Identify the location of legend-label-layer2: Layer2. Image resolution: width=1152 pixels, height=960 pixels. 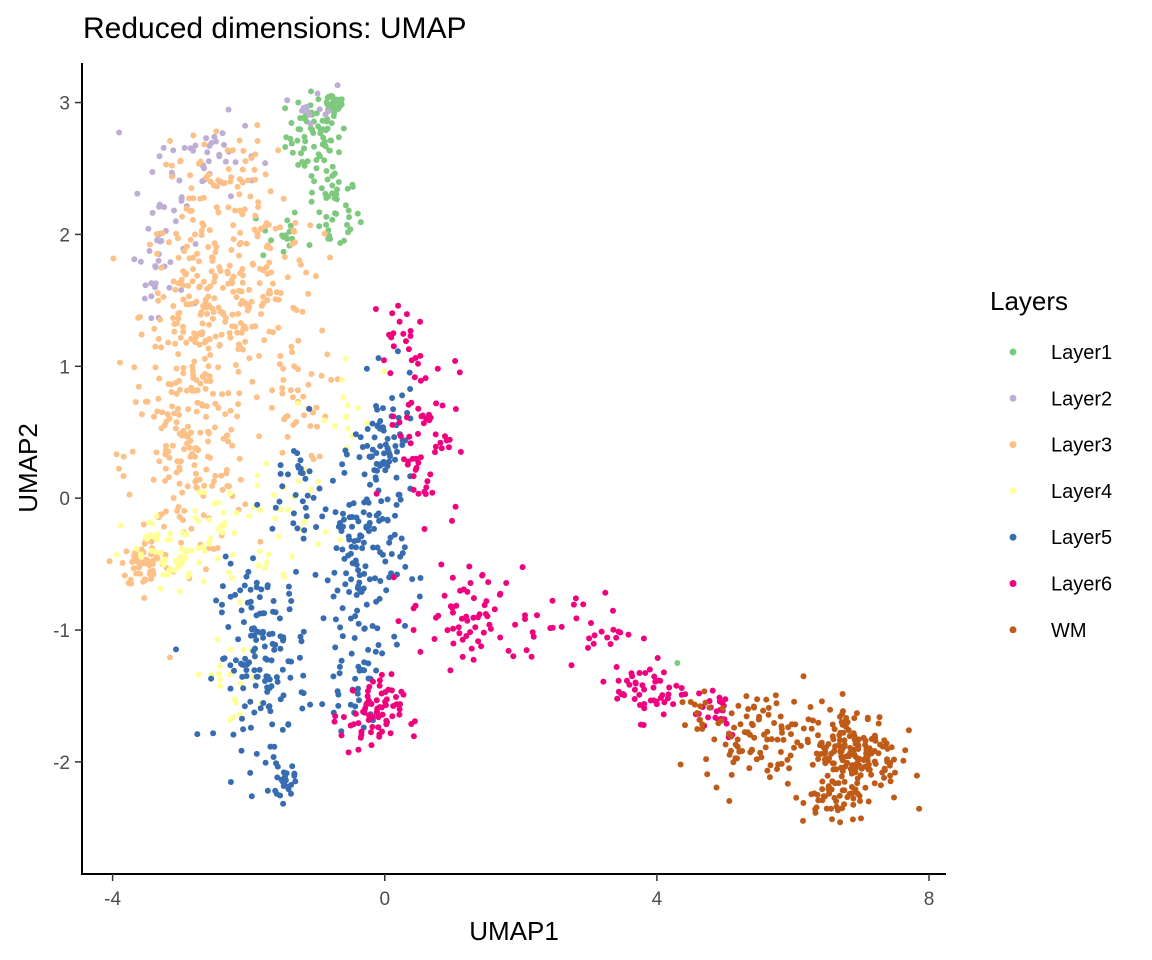
(1081, 399).